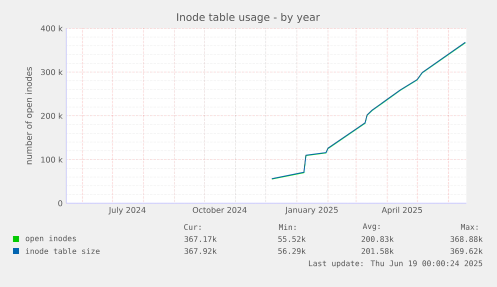 The height and width of the screenshot is (287, 497). I want to click on chart-title: Inode table usage - by year, so click(248, 18).